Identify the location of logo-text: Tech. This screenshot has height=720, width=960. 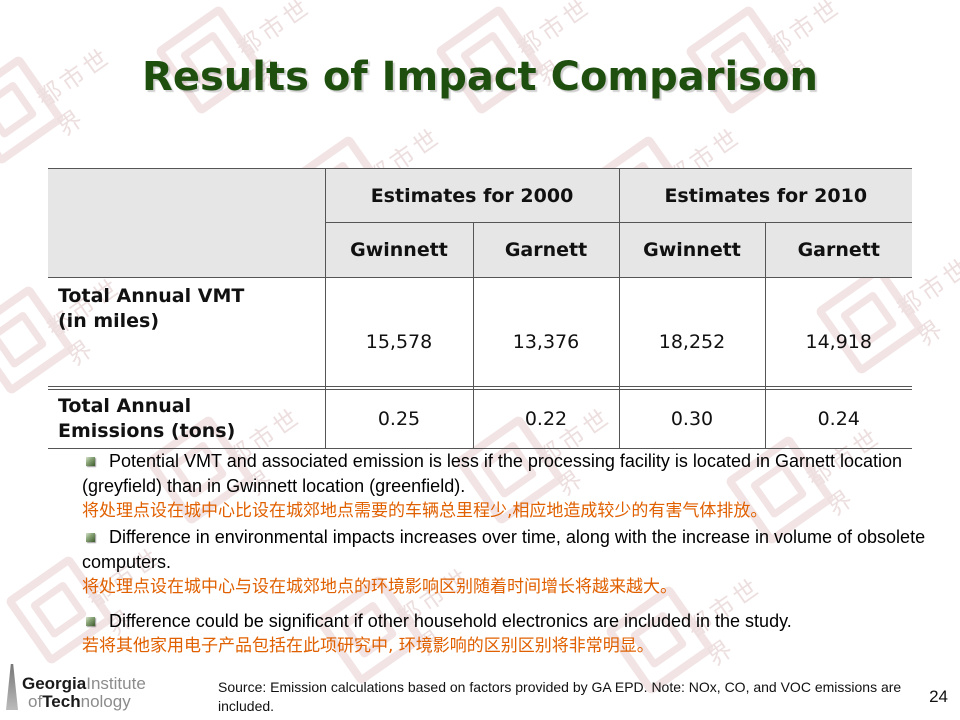
(61, 701).